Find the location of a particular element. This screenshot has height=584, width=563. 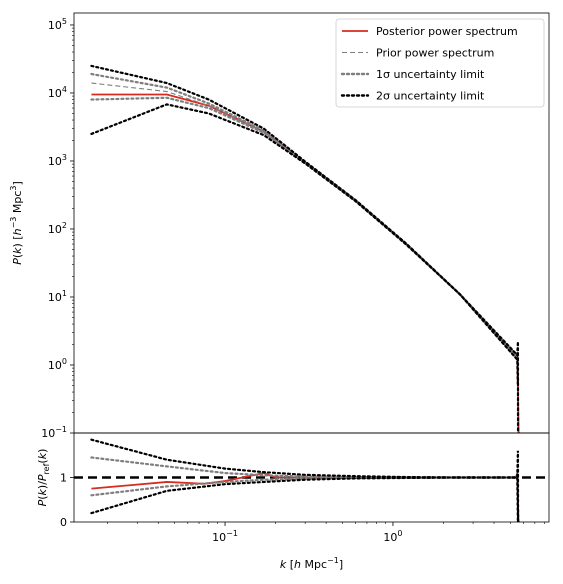

legend-label: 2σ uncertainty limit is located at coordinates (430, 96).